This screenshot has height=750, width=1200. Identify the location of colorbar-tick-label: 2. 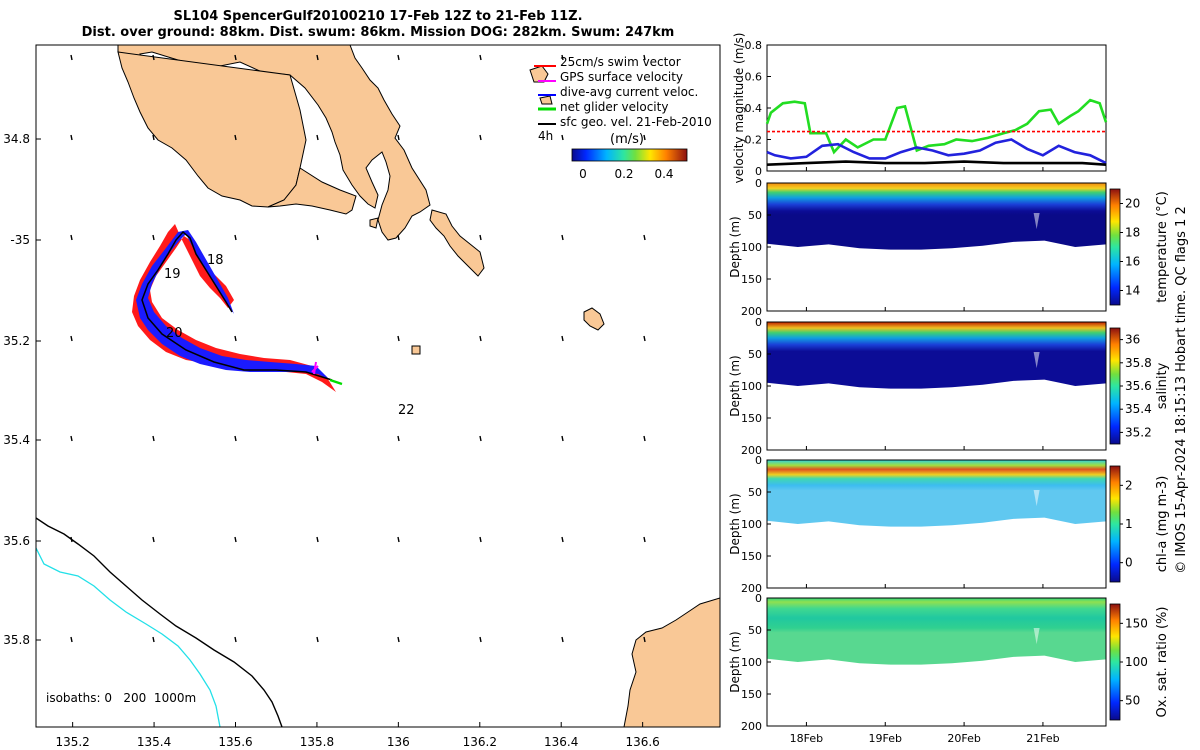
(1129, 485).